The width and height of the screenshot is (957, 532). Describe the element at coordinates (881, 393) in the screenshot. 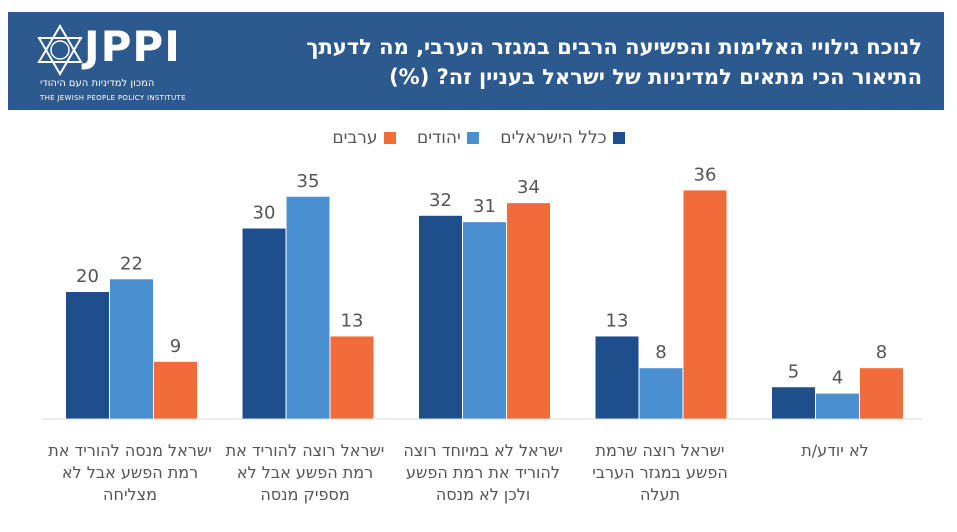

I see `bar-arabs-cat5` at that location.